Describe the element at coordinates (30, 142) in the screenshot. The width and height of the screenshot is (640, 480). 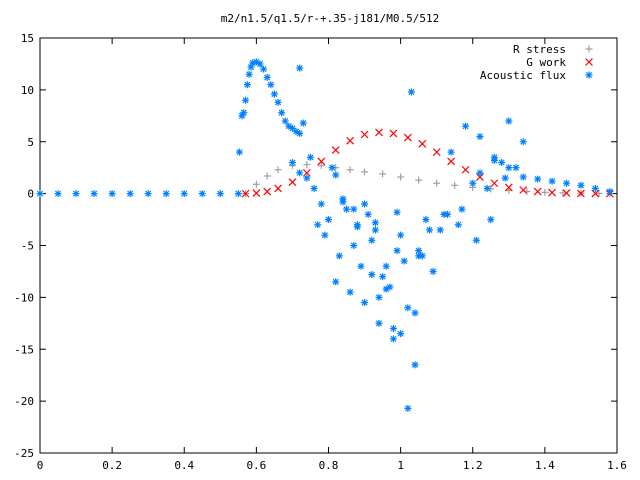
I see `y-tick-label: 5` at that location.